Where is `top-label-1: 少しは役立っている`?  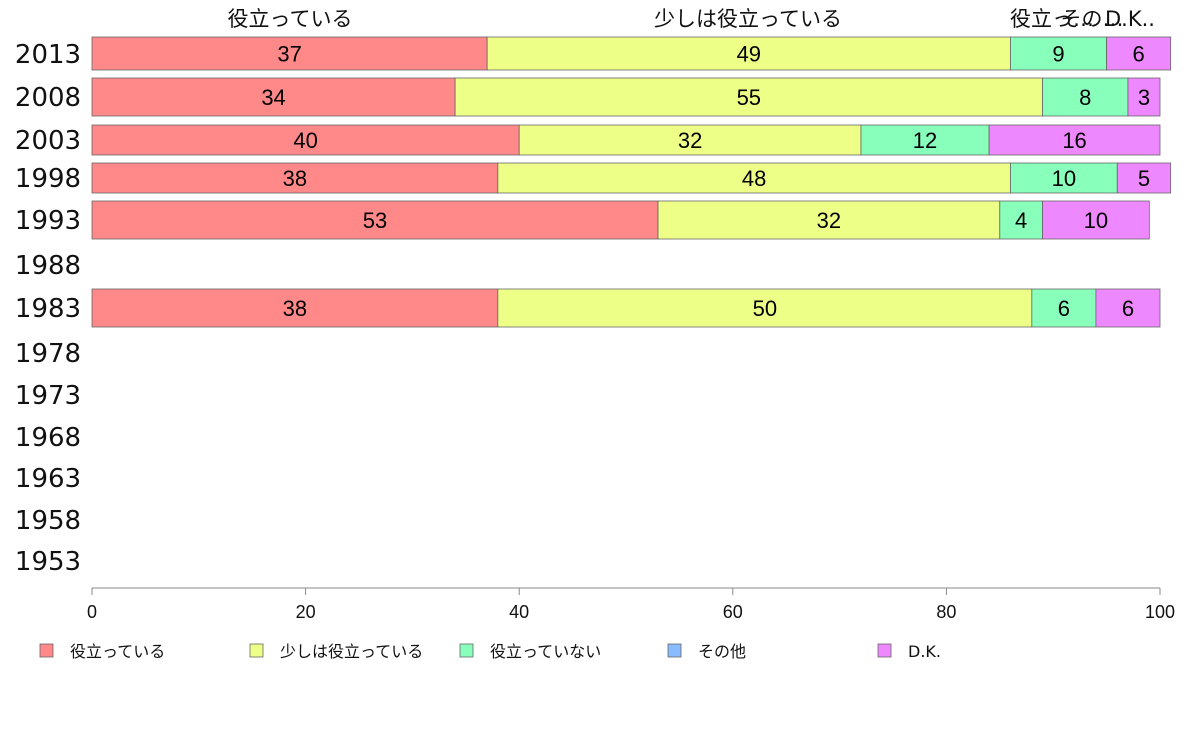
top-label-1: 少しは役立っている is located at coordinates (748, 19).